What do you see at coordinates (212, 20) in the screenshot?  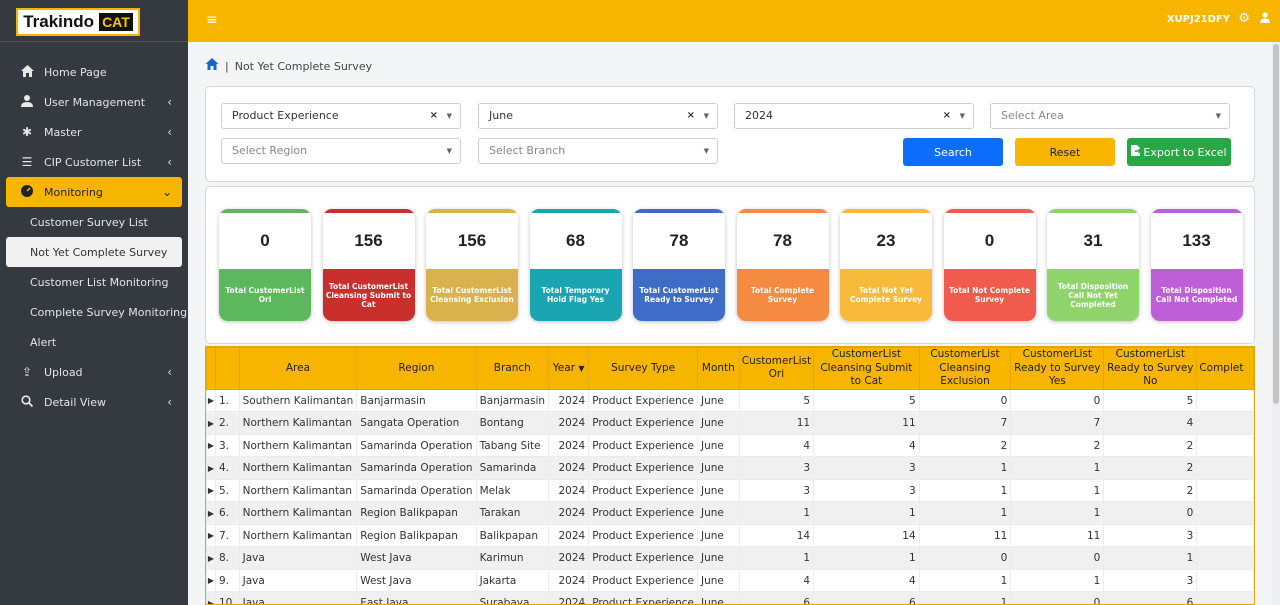 I see `menu-toggle-icon: ≡` at bounding box center [212, 20].